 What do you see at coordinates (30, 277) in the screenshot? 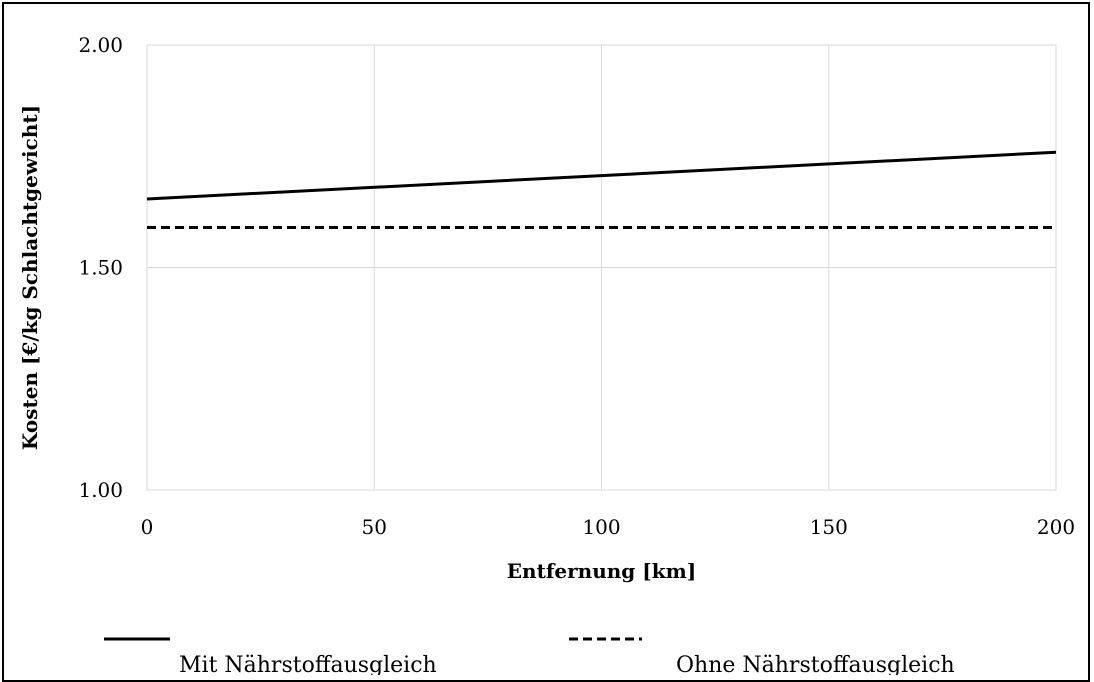
I see `y-axis-title: Kosten [€/kg Schlachtgewicht]` at bounding box center [30, 277].